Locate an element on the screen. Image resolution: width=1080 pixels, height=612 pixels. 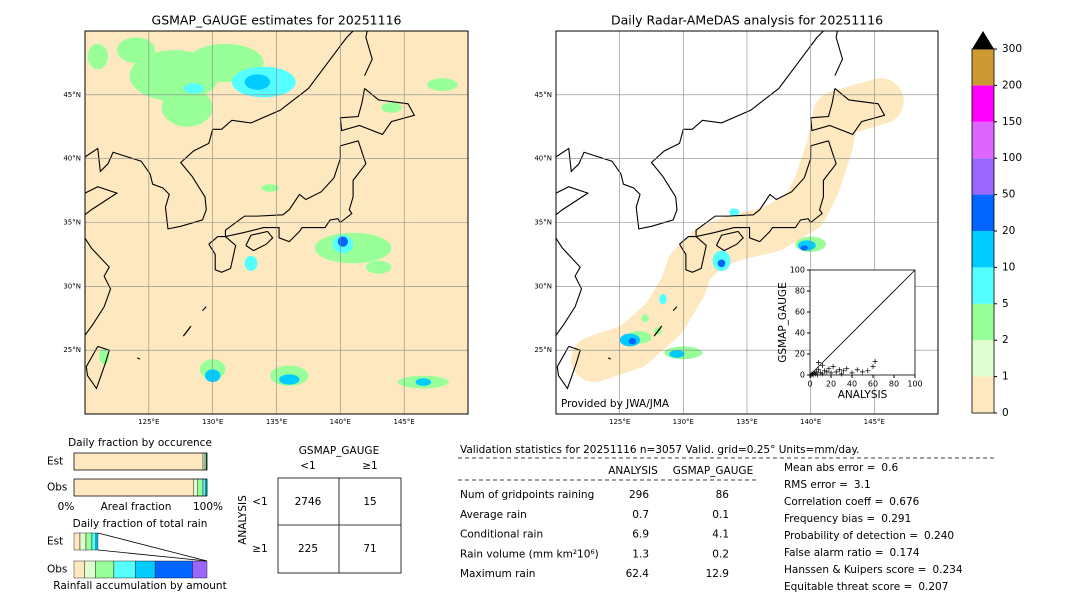
stat-label: Frequency bias = is located at coordinates (829, 519).